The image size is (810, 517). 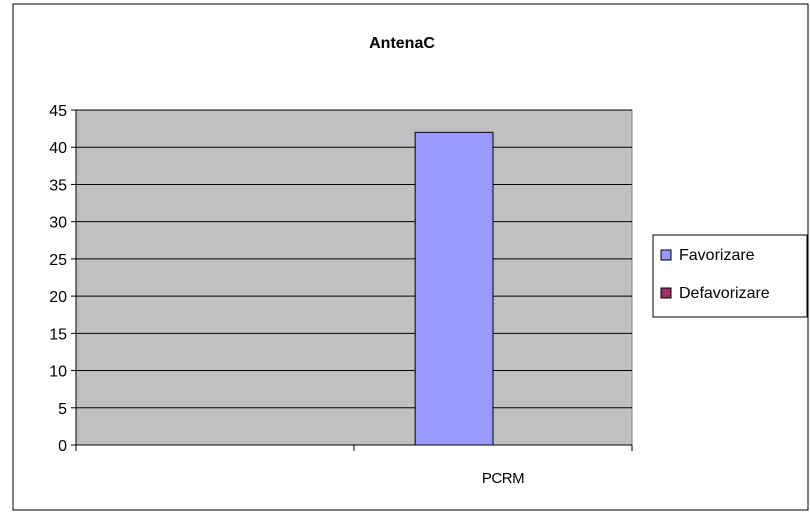 I want to click on y-tick-label: 30, so click(x=58, y=223).